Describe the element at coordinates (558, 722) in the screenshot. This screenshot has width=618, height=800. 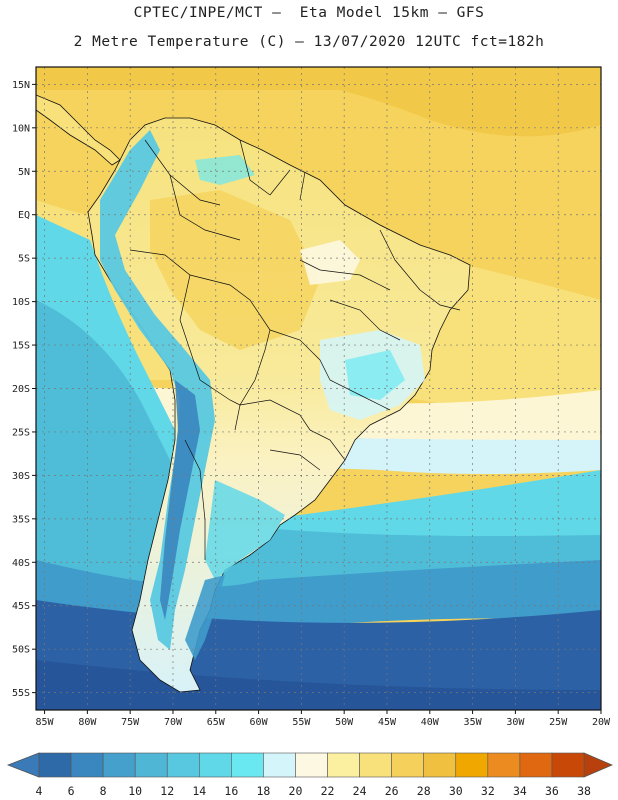
I see `lon-tick-label: 25W` at that location.